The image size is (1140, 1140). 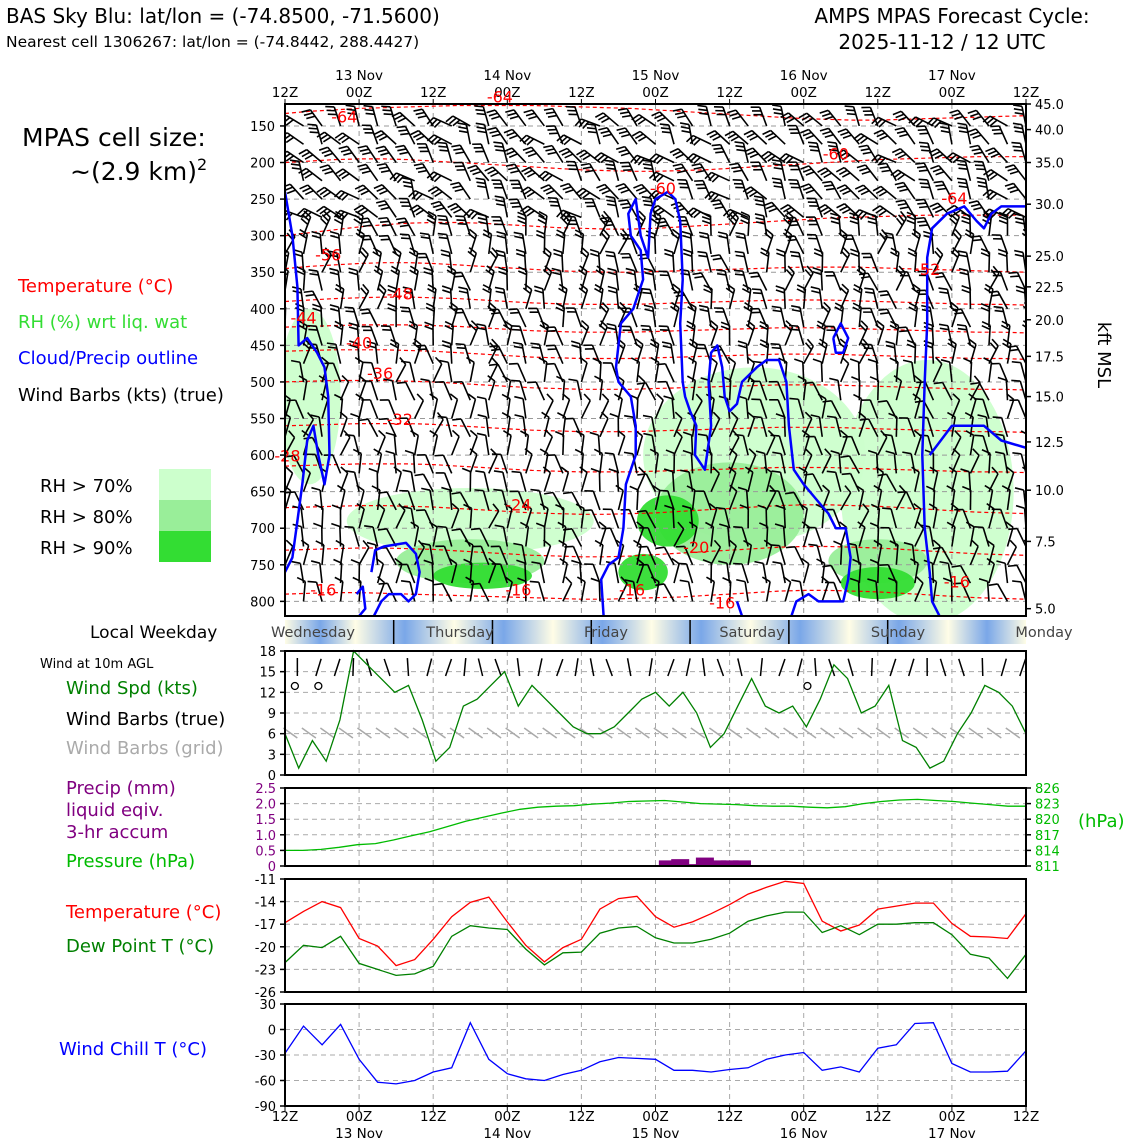 I want to click on surface-wind-barb-true, so click(x=576, y=667).